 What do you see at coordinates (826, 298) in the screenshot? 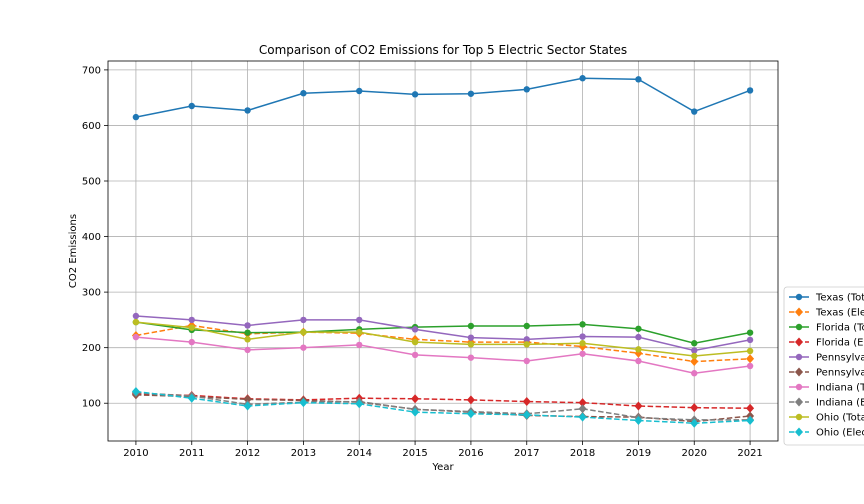
I see `legend-item: Texas (Total)` at bounding box center [826, 298].